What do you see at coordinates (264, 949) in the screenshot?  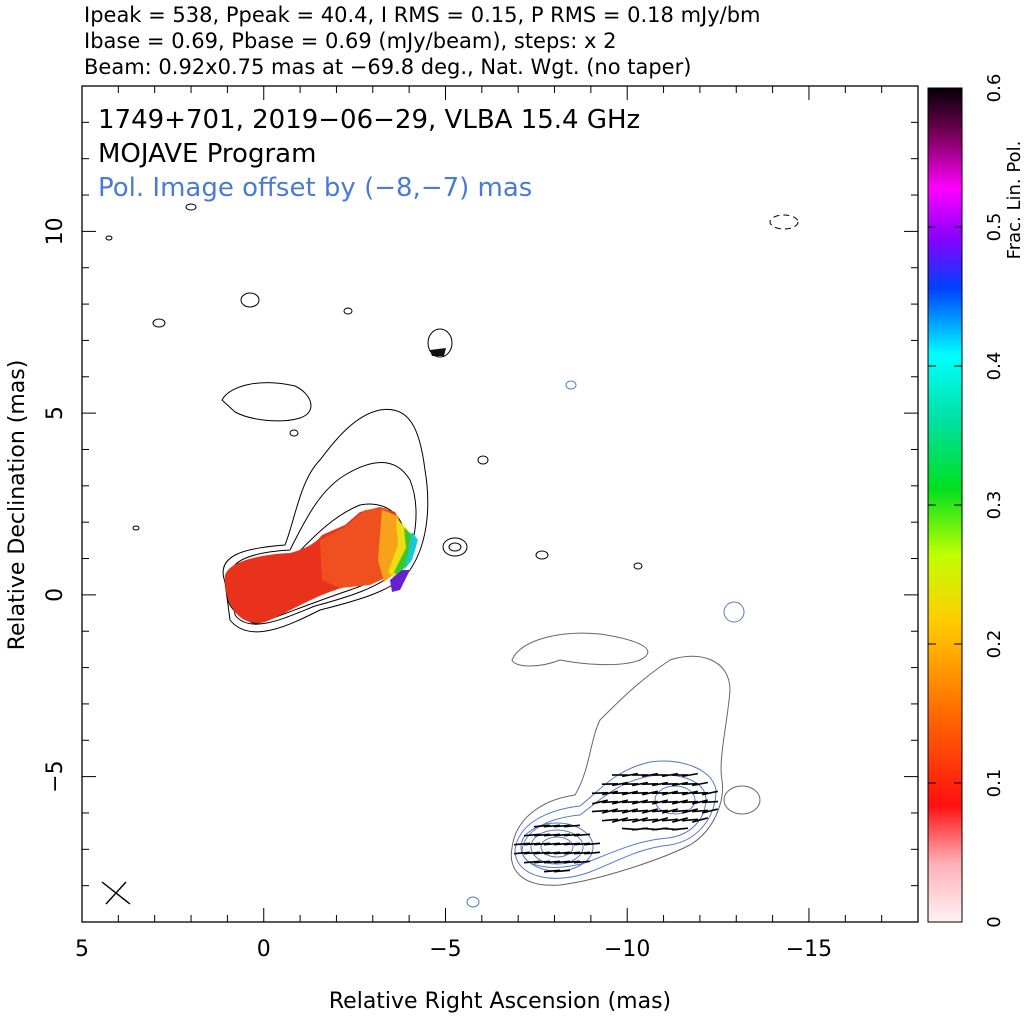 I see `x-tick-label: 0` at bounding box center [264, 949].